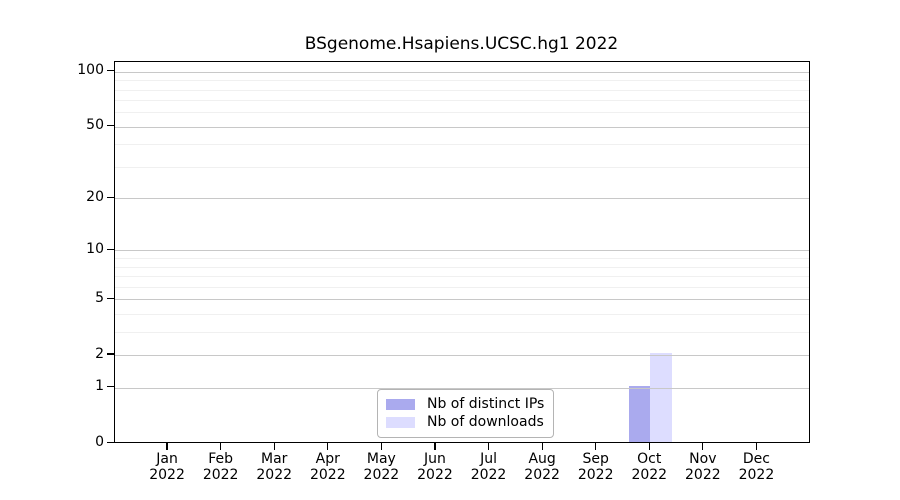 Image resolution: width=900 pixels, height=500 pixels. Describe the element at coordinates (595, 459) in the screenshot. I see `month-label: Sep` at that location.